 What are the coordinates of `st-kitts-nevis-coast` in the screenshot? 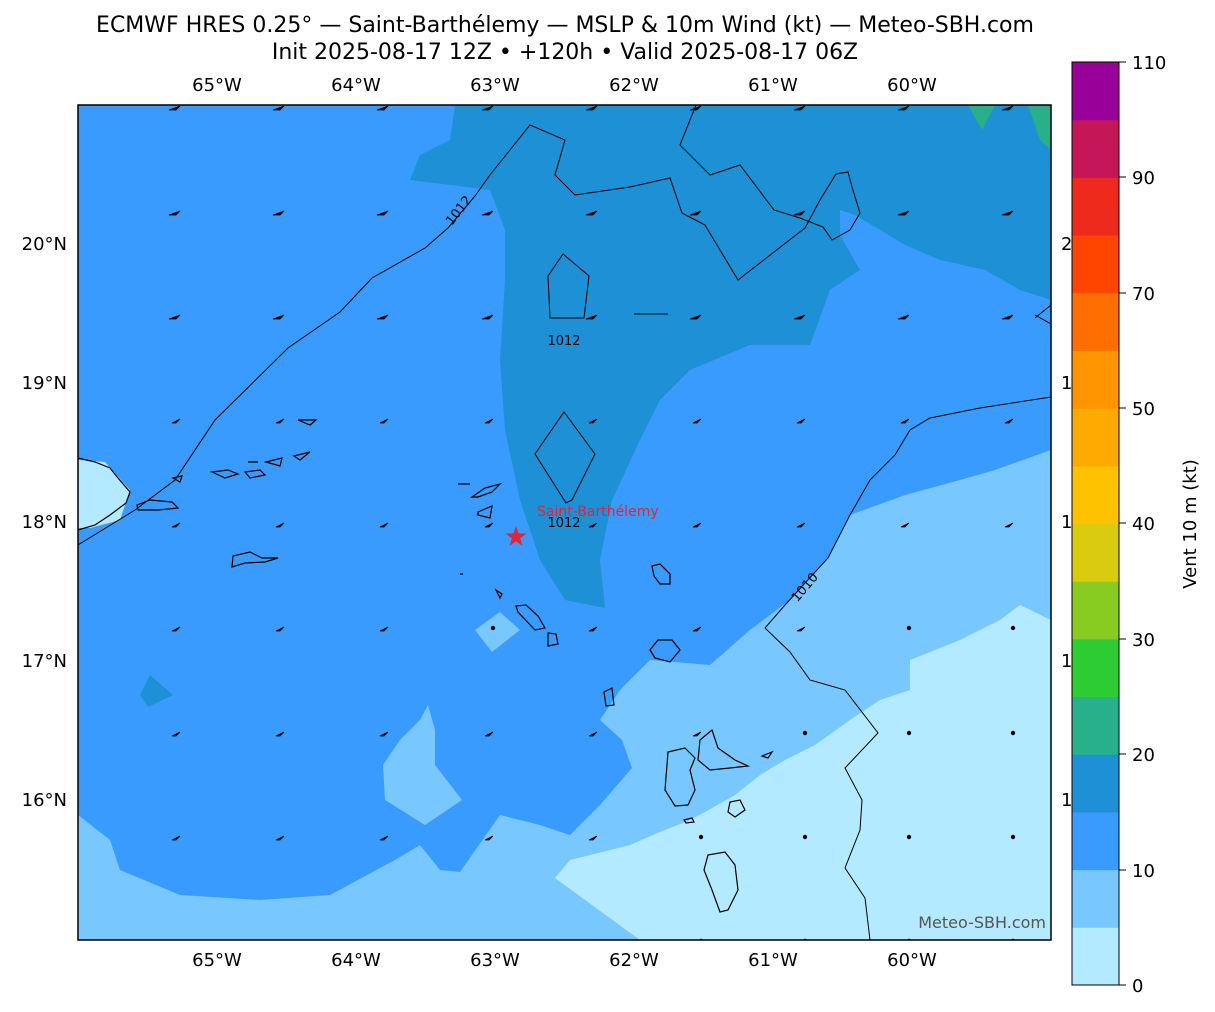 It's located at (537, 625).